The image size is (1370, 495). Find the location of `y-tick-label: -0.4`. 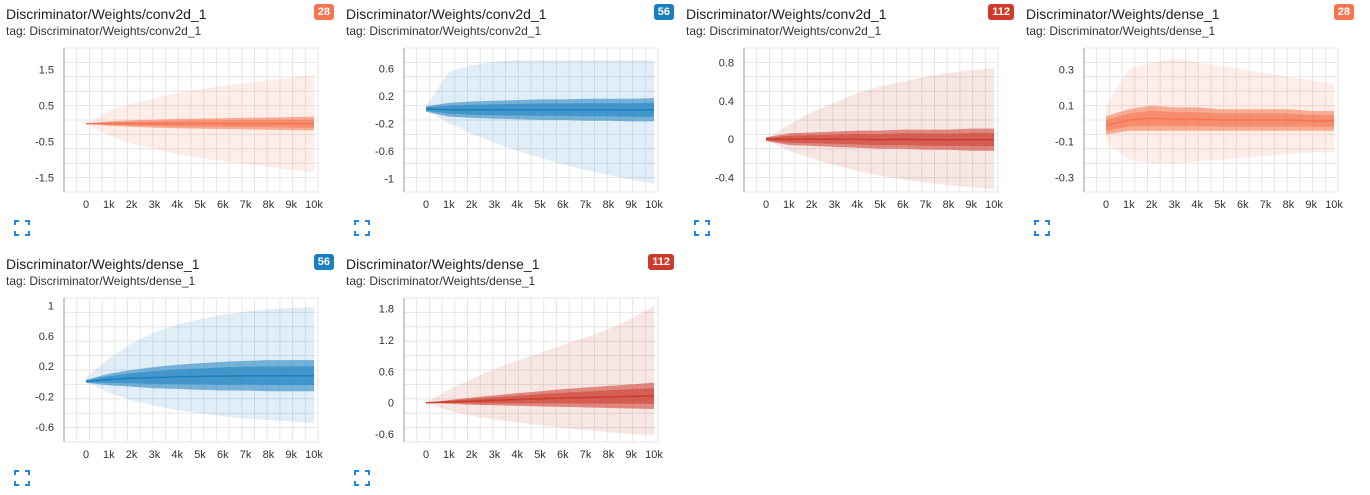

y-tick-label: -0.4 is located at coordinates (724, 179).